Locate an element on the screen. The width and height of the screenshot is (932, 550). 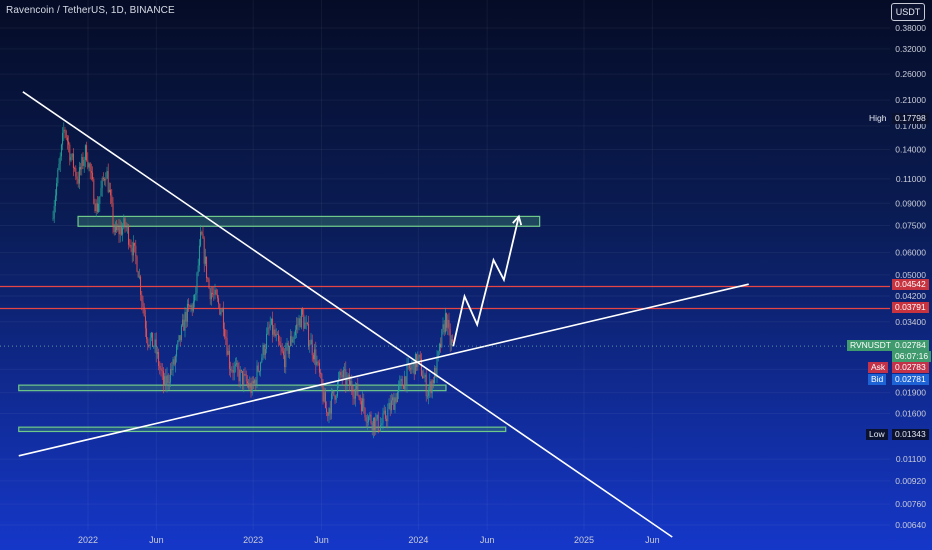
time-axis: 2022 Jun 2023 Jun 2024 Jun 2025 Jun is located at coordinates (369, 540).